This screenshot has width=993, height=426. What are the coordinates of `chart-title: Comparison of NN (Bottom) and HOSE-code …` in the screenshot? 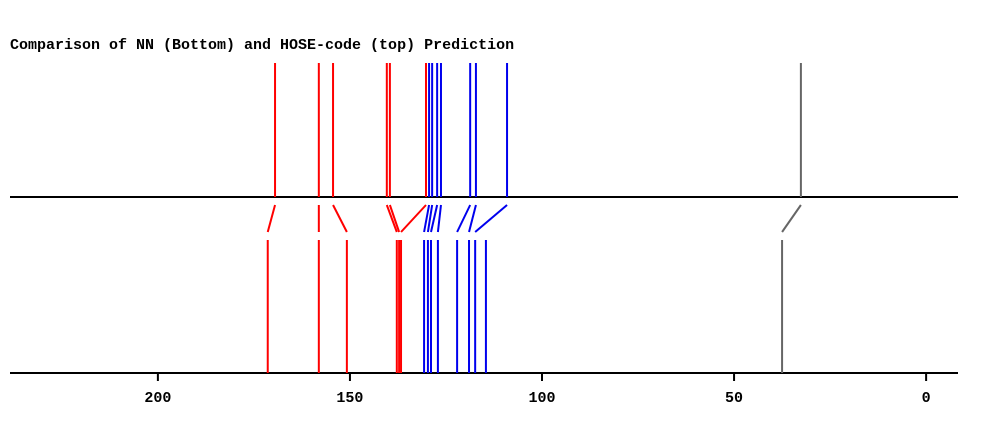 It's located at (262, 45).